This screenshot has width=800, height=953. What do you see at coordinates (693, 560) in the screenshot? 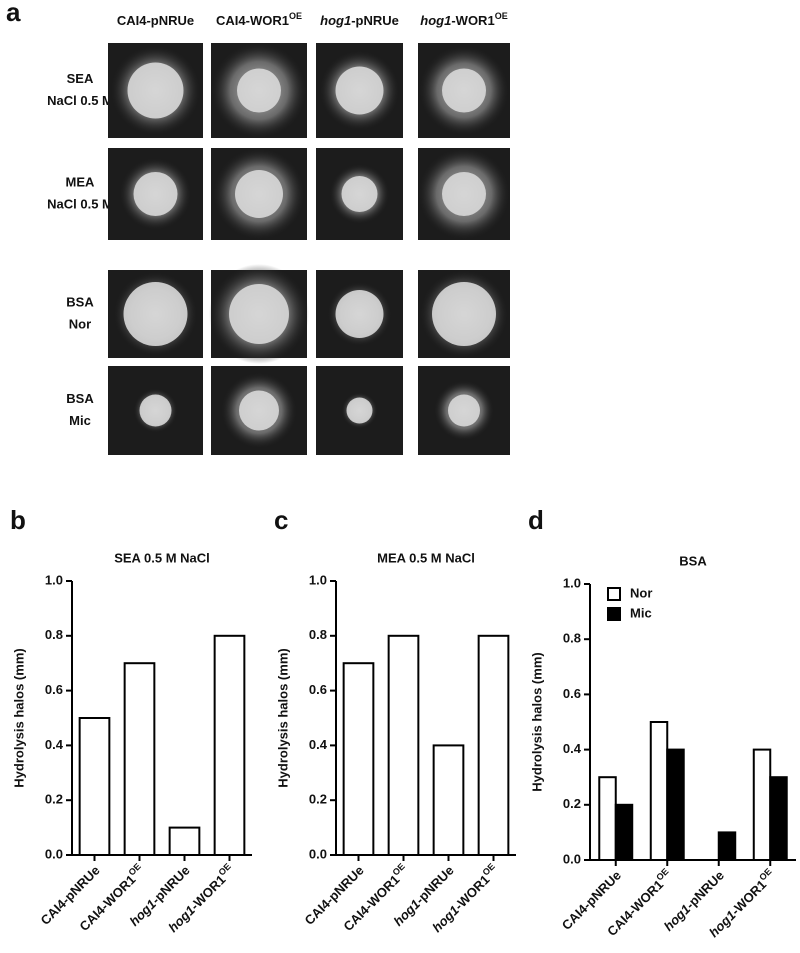
I see `chart-title: BSA` at bounding box center [693, 560].